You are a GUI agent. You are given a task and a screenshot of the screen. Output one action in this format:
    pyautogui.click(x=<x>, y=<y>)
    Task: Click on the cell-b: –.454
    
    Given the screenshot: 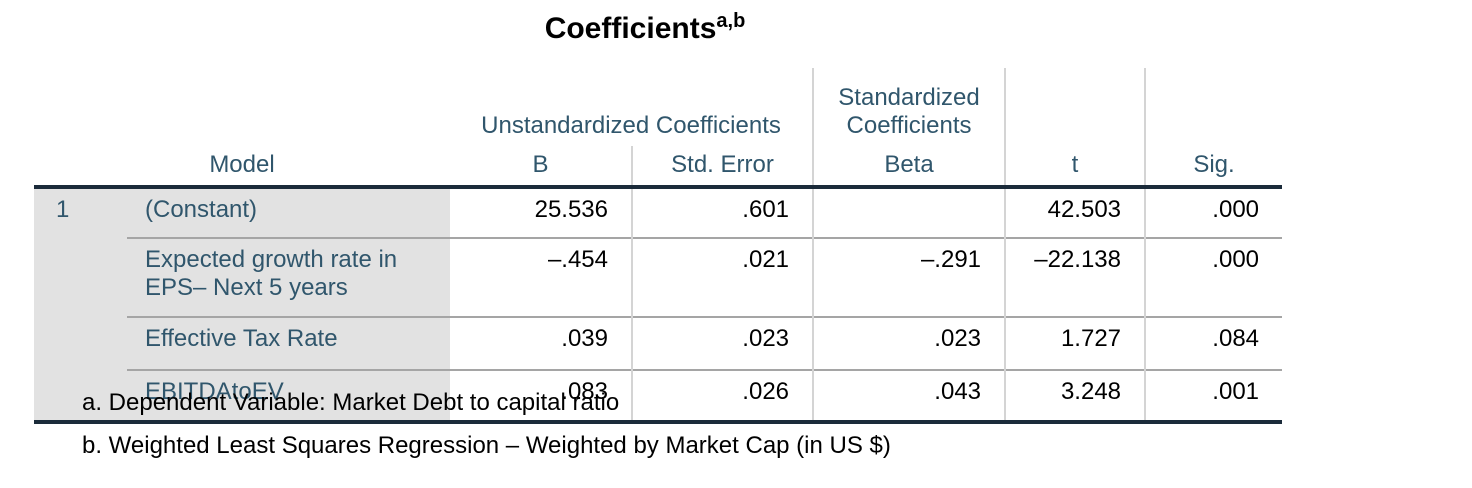 What is the action you would take?
    pyautogui.click(x=541, y=277)
    